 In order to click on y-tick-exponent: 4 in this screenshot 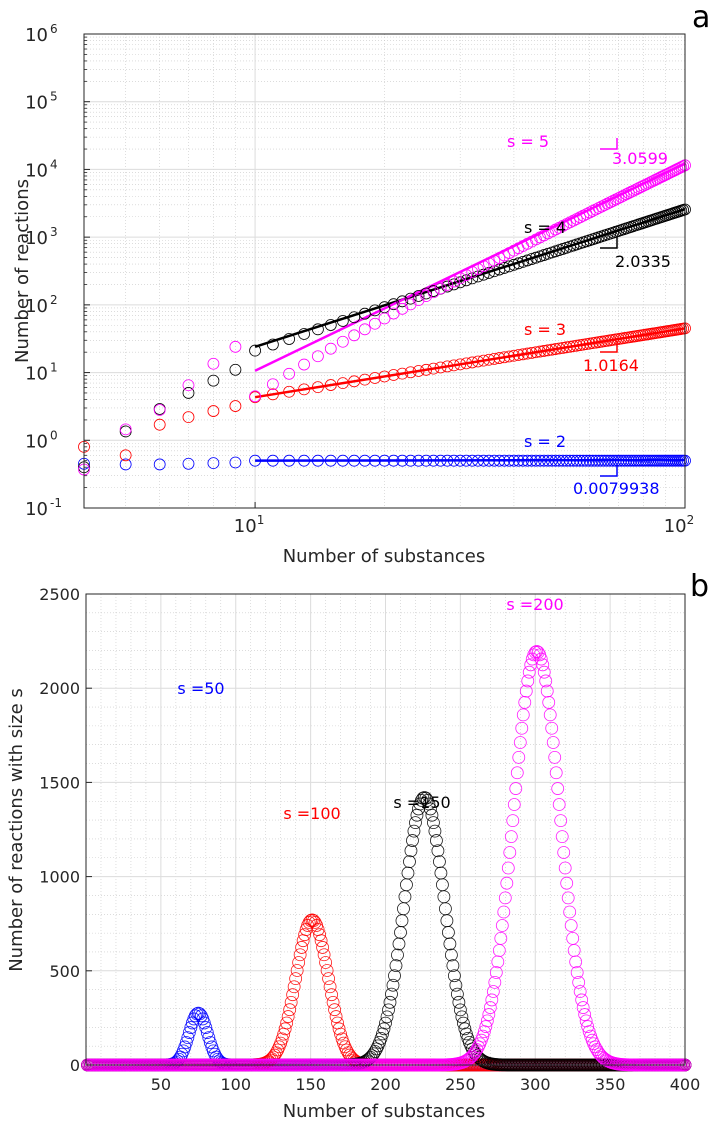, I will do `click(54, 164)`.